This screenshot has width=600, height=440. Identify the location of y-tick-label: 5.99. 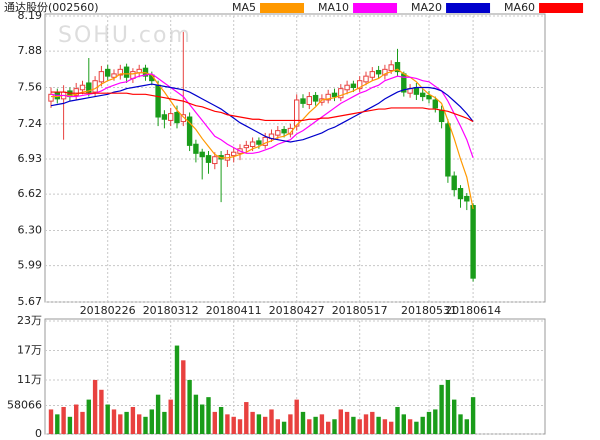
(30, 265).